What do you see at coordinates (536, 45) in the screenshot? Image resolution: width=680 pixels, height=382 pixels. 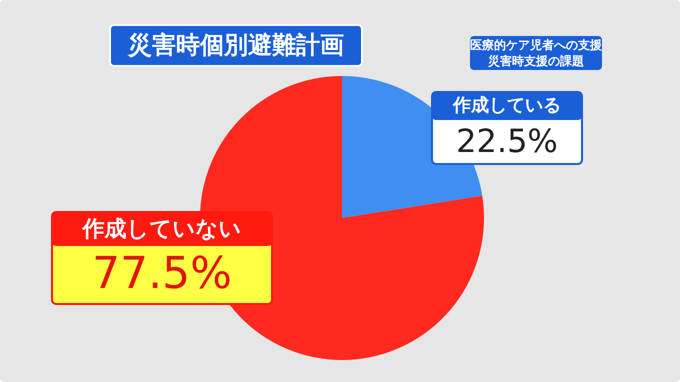 I see `text: 医療的ケア児者への支援` at bounding box center [536, 45].